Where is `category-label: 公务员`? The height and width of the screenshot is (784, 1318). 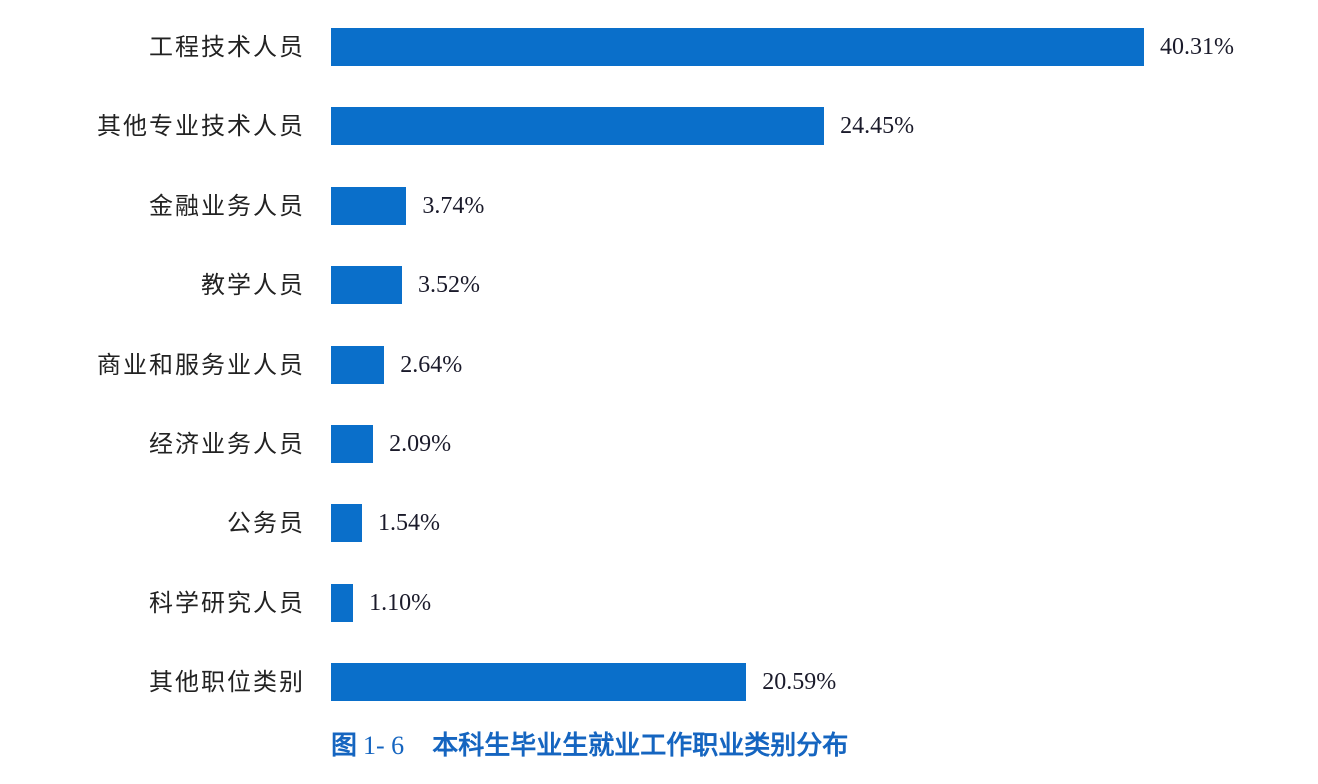 category-label: 公务员 is located at coordinates (266, 523).